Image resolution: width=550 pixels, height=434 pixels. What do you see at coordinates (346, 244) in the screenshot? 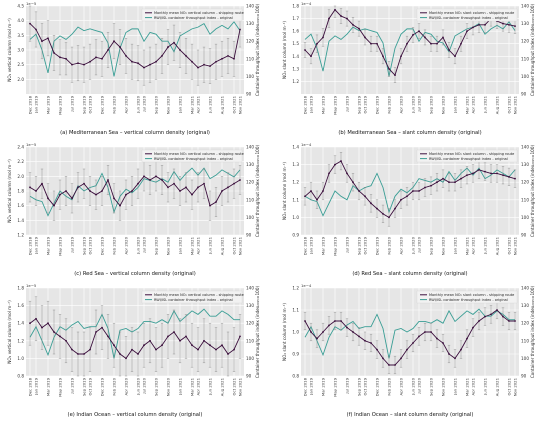
I see `xtick-label: Jul 2019` at bounding box center [346, 244].